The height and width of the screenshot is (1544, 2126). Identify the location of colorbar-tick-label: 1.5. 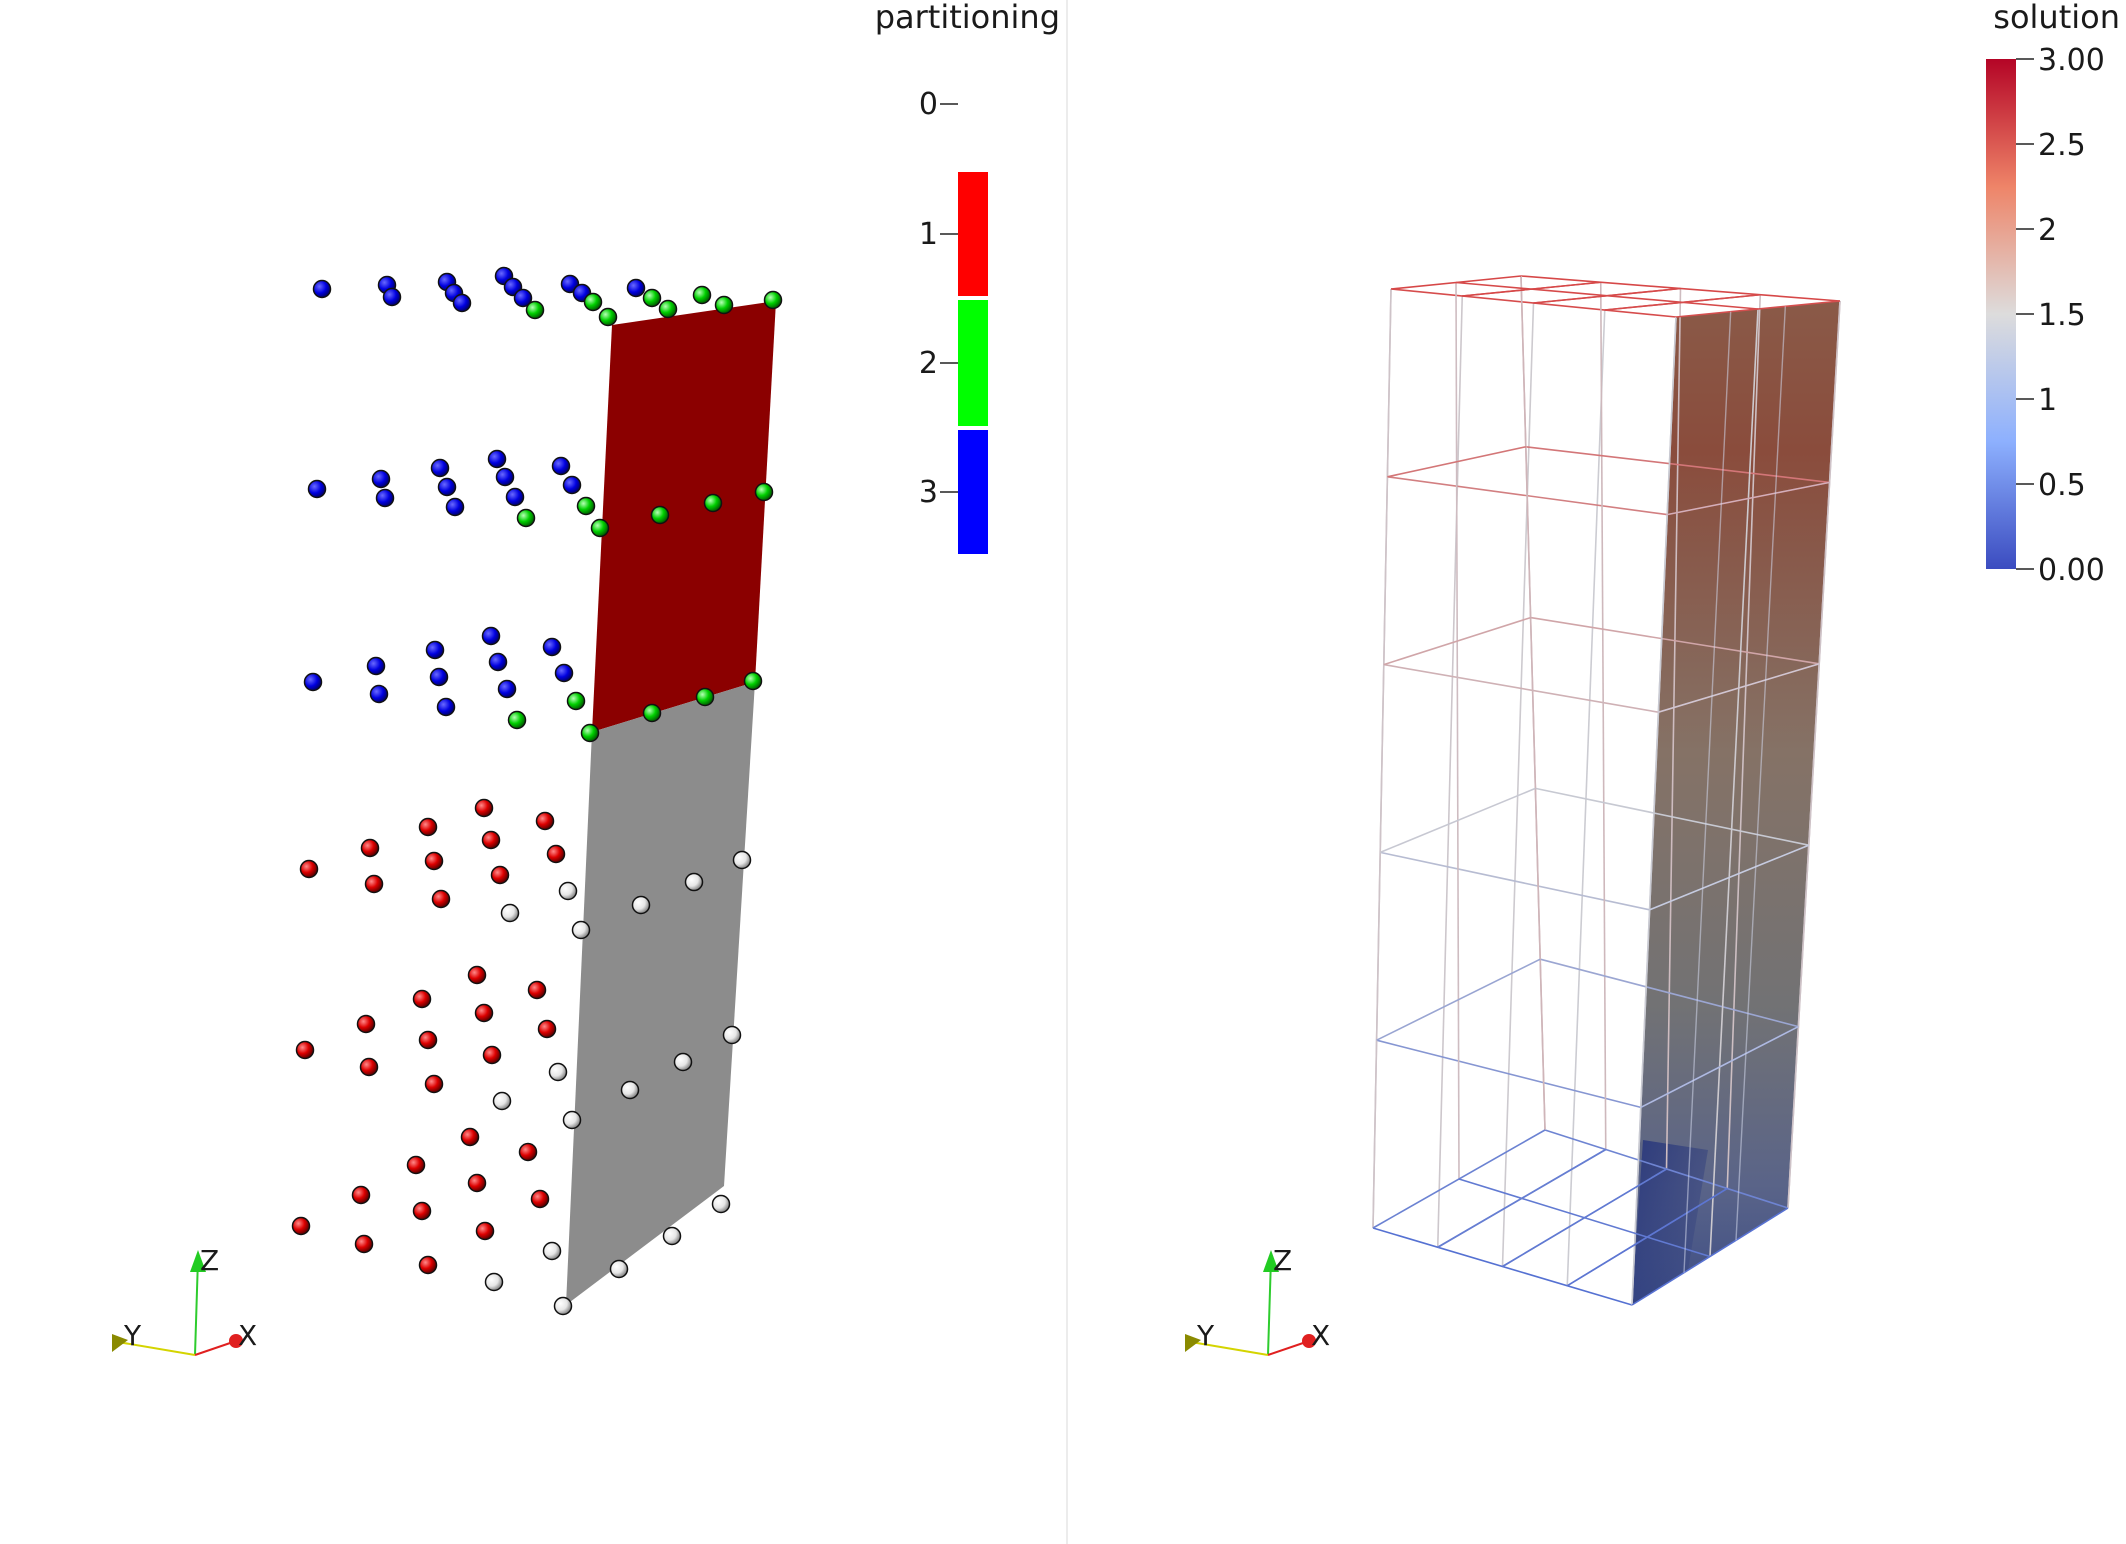
(2062, 315).